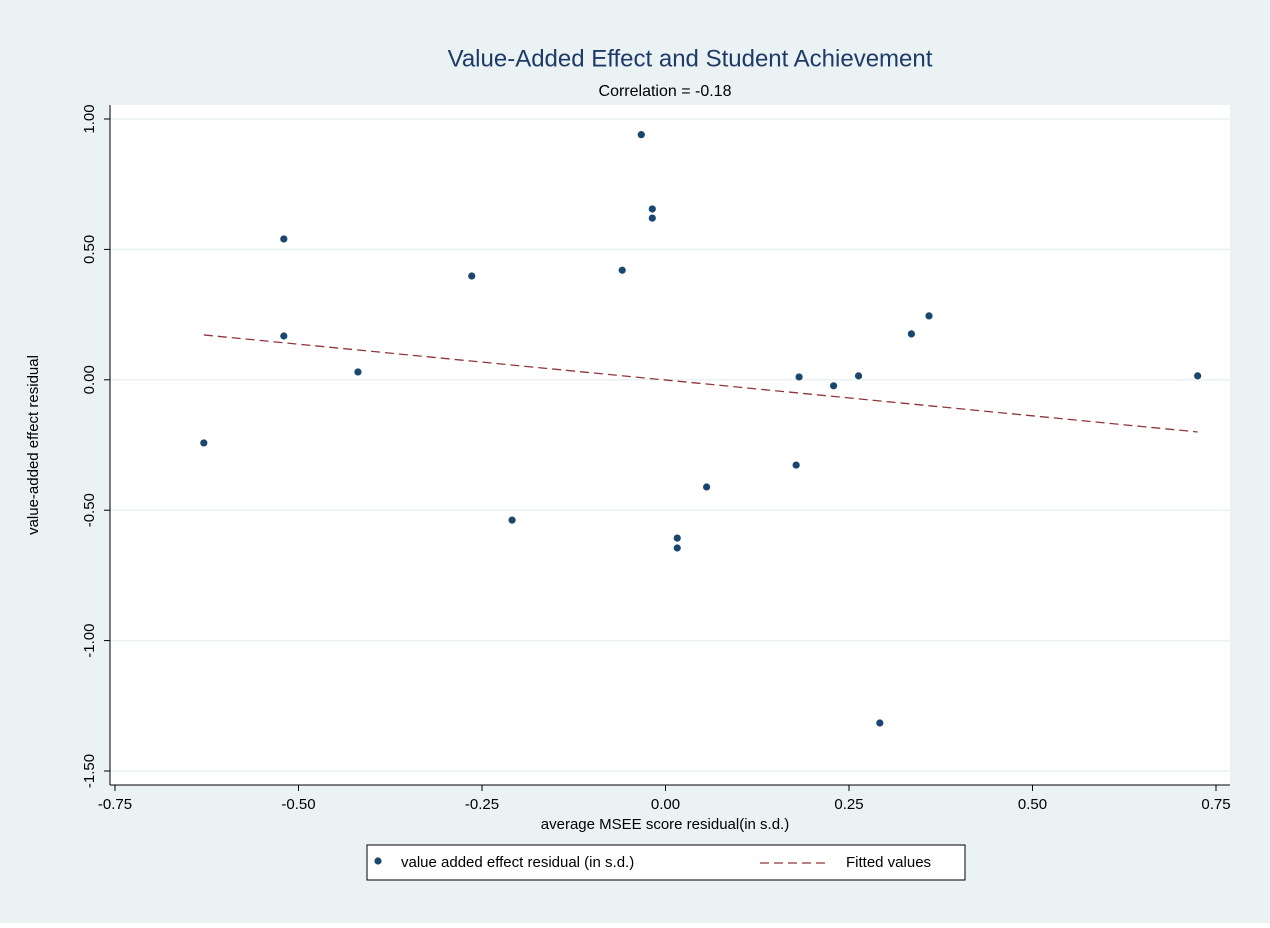 Image resolution: width=1270 pixels, height=928 pixels. What do you see at coordinates (1215, 804) in the screenshot?
I see `x-tick-label: 0.75` at bounding box center [1215, 804].